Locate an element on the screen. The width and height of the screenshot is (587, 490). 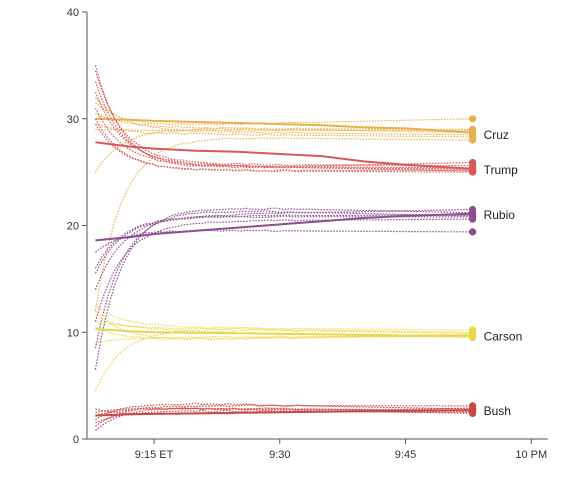
series-label-trump: Trump is located at coordinates (501, 170).